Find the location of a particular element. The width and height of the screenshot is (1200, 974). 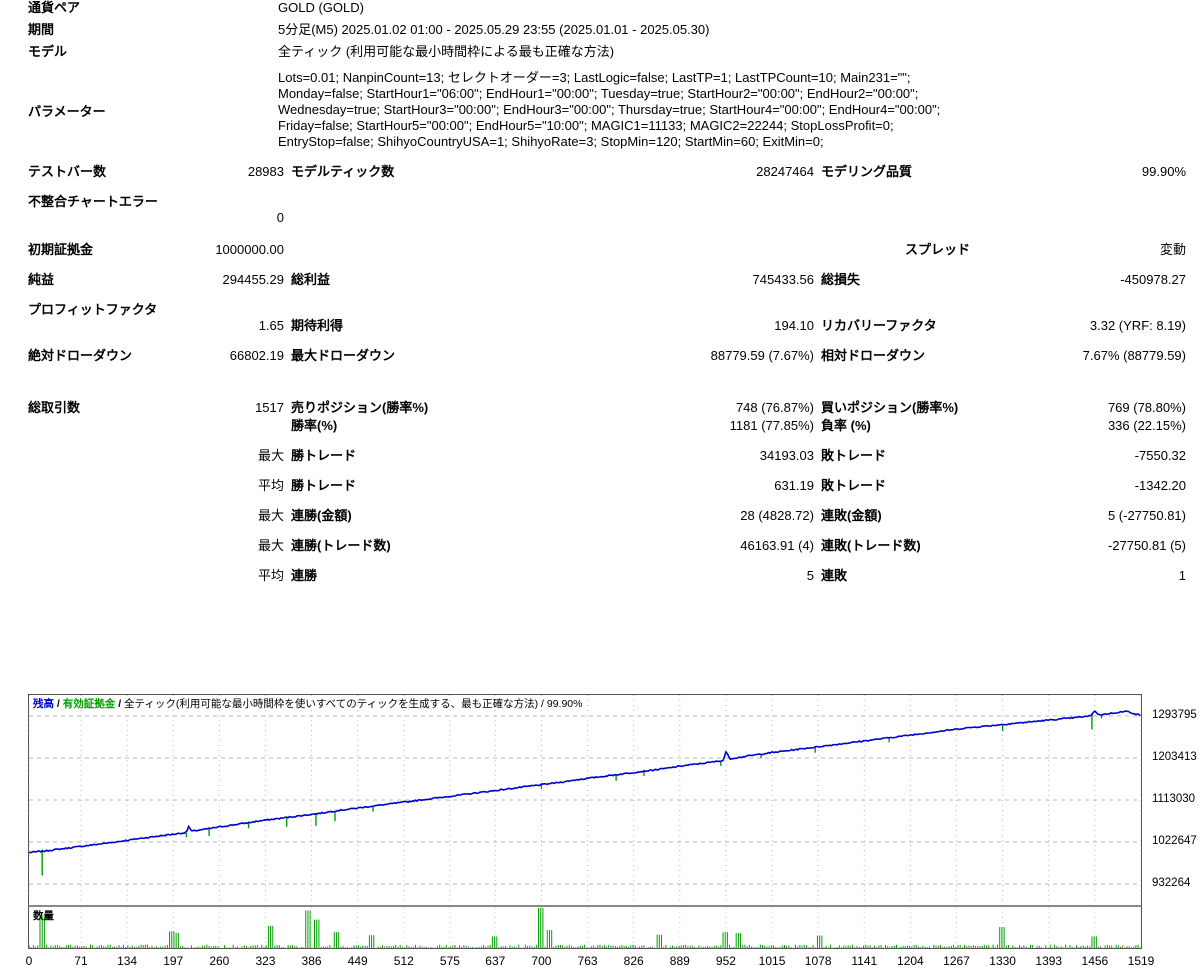

row-win-loss-rate: 勝率(%) 1181 (77.85%) 負率 (%) 336 (22.15%) is located at coordinates (600, 433).